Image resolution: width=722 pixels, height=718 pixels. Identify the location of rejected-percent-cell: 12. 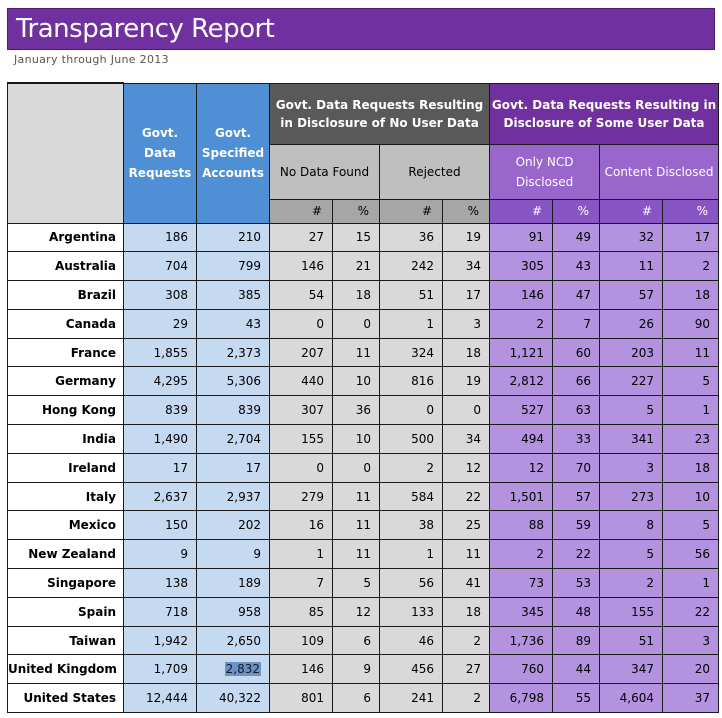
(466, 467).